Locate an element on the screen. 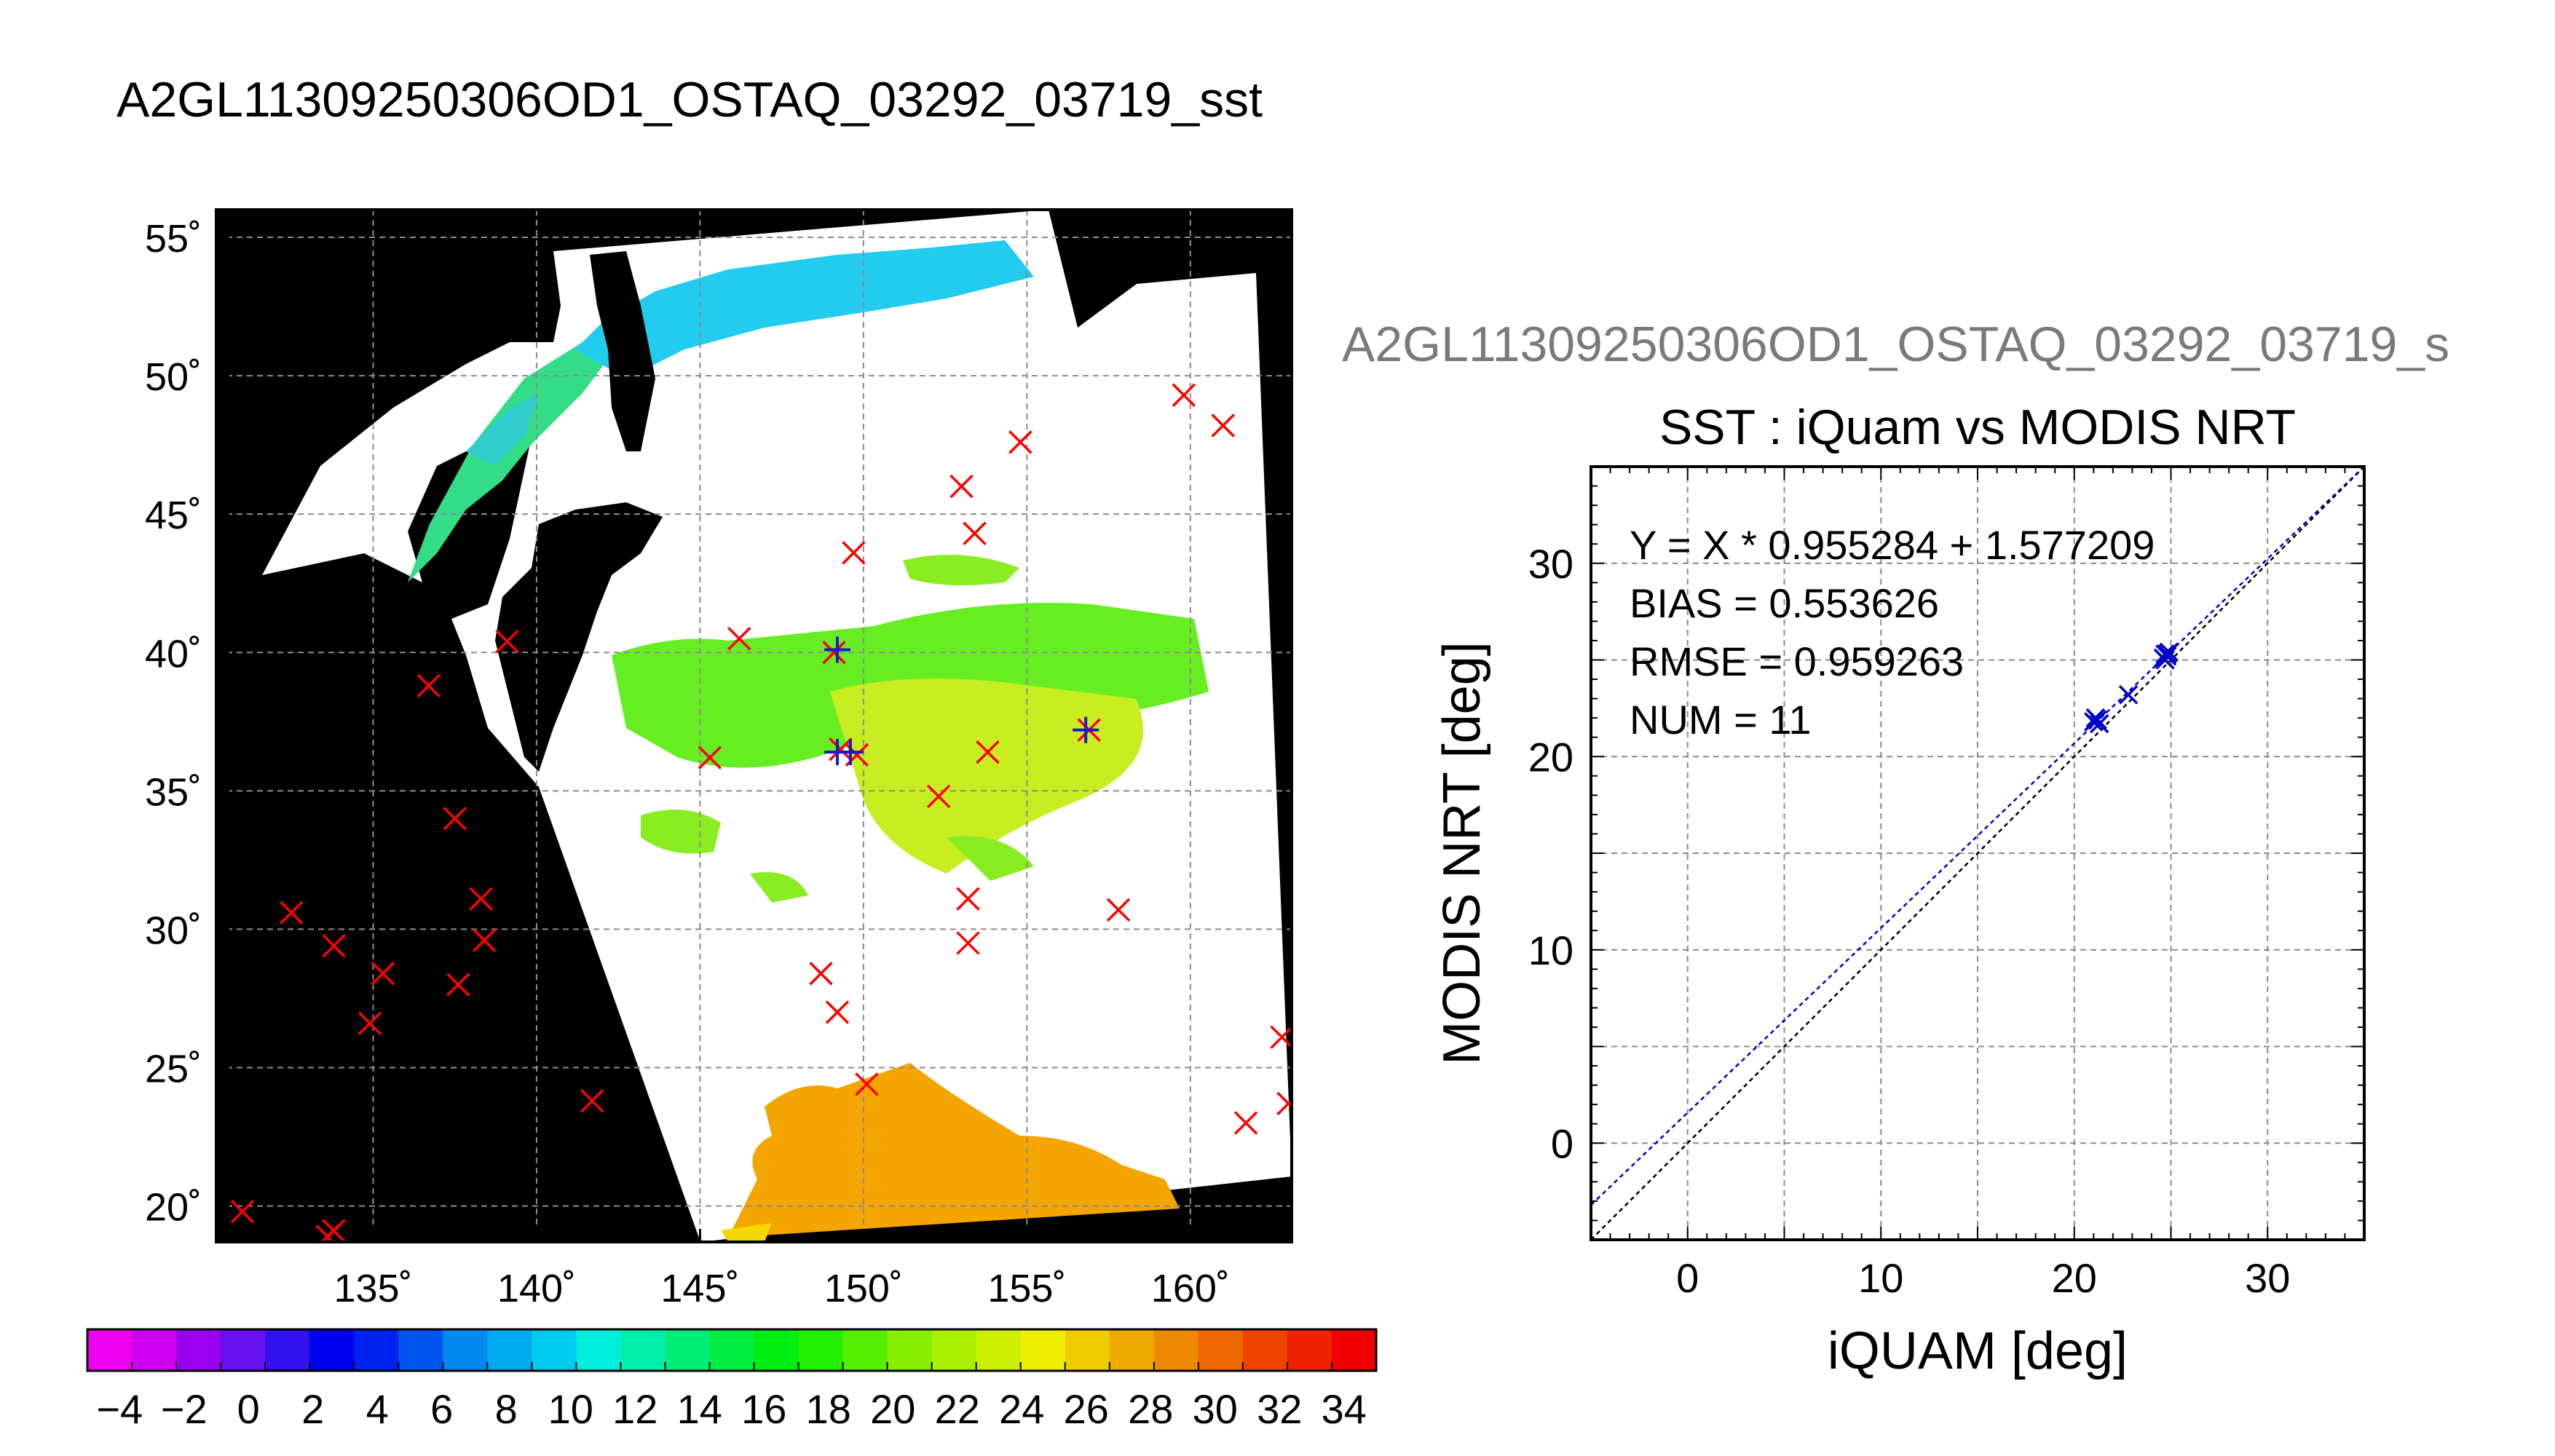 The width and height of the screenshot is (2555, 1456). scatter-ytick-label: 30 is located at coordinates (1550, 564).